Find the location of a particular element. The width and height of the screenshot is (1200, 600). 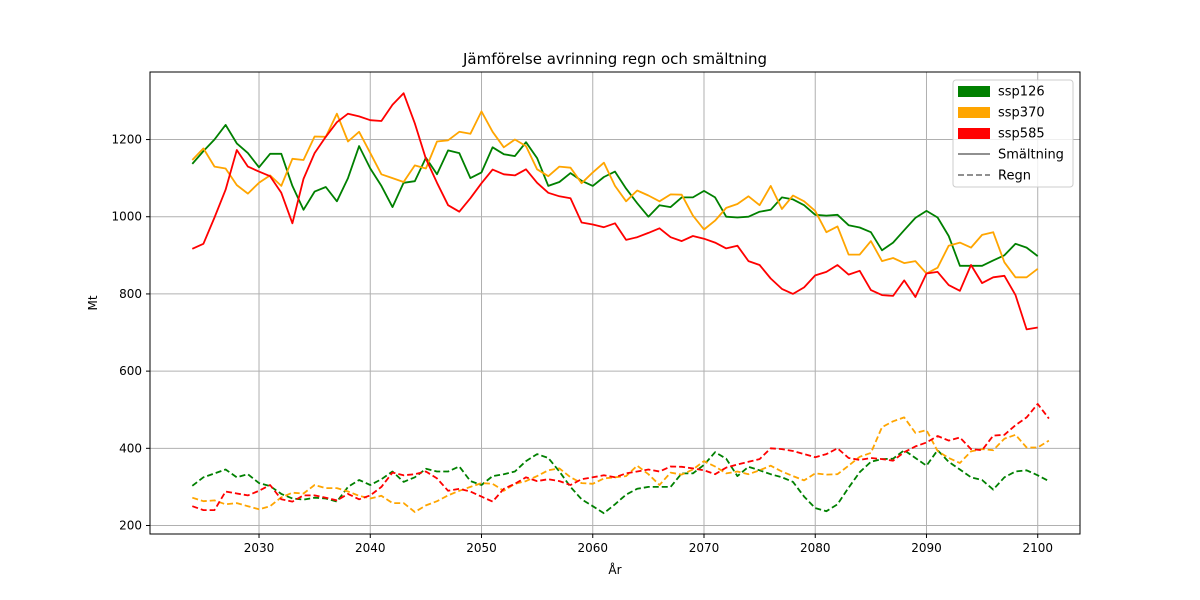

x-tick-label: 2070 is located at coordinates (704, 548).